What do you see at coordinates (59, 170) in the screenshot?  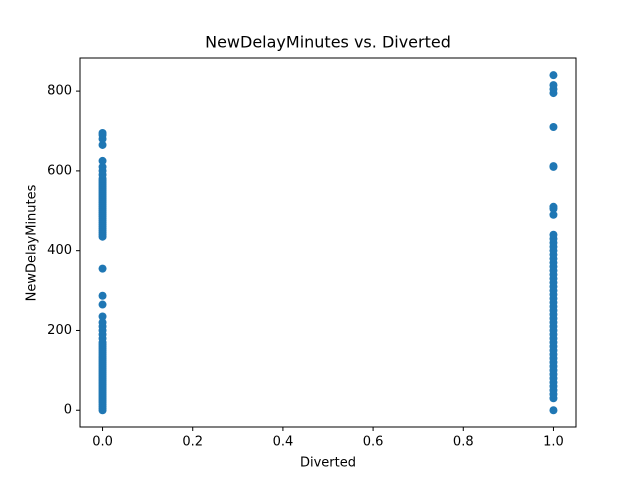 I see `y-tick-label: 600` at bounding box center [59, 170].